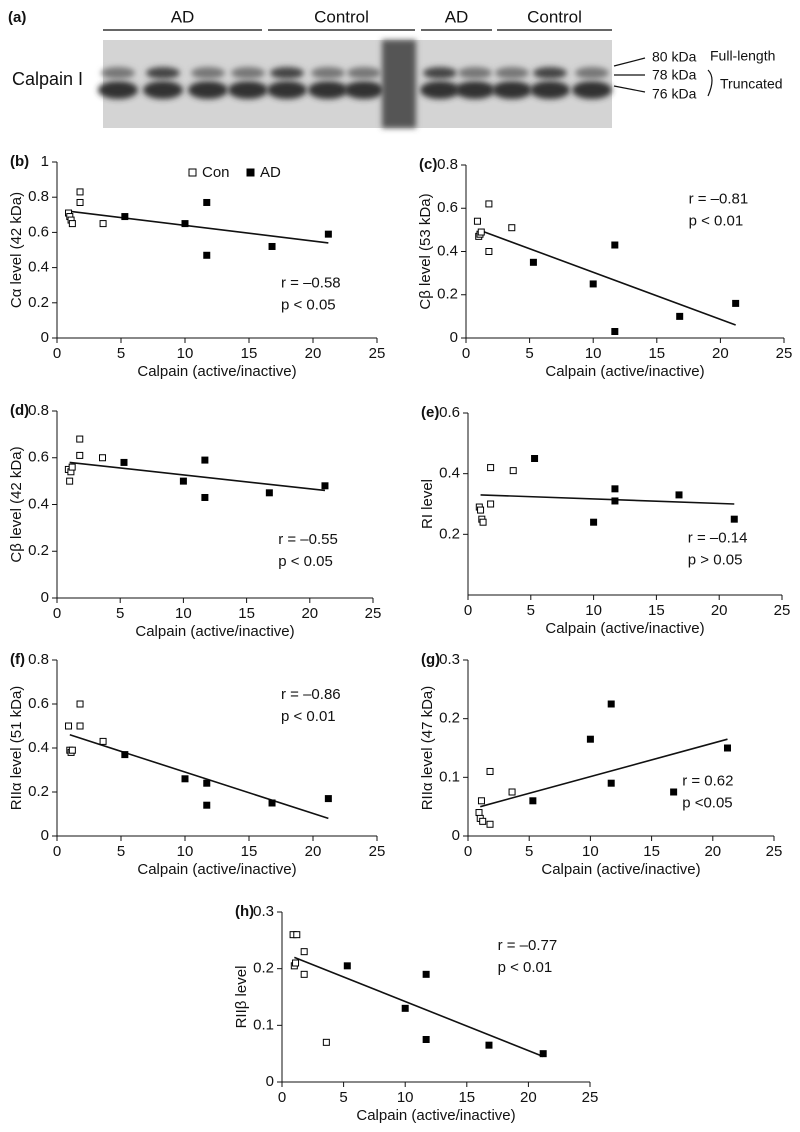 This screenshot has width=800, height=1132. Describe the element at coordinates (656, 353) in the screenshot. I see `x-tick-label: 15` at that location.